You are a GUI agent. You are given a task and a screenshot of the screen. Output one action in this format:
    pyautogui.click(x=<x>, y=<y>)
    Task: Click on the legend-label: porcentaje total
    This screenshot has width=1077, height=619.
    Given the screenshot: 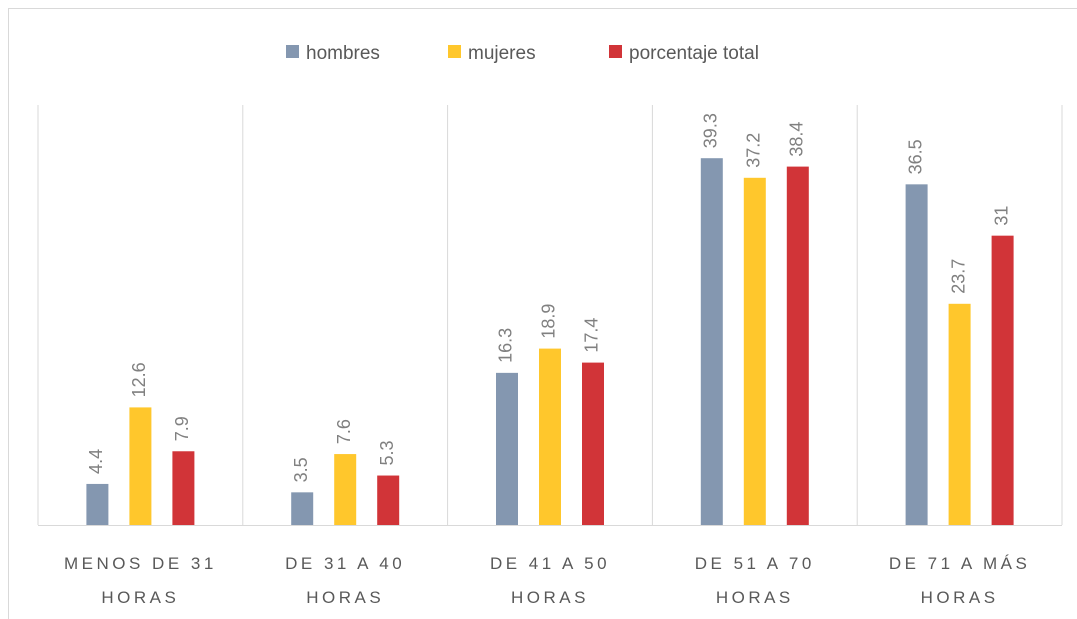 What is the action you would take?
    pyautogui.click(x=694, y=53)
    